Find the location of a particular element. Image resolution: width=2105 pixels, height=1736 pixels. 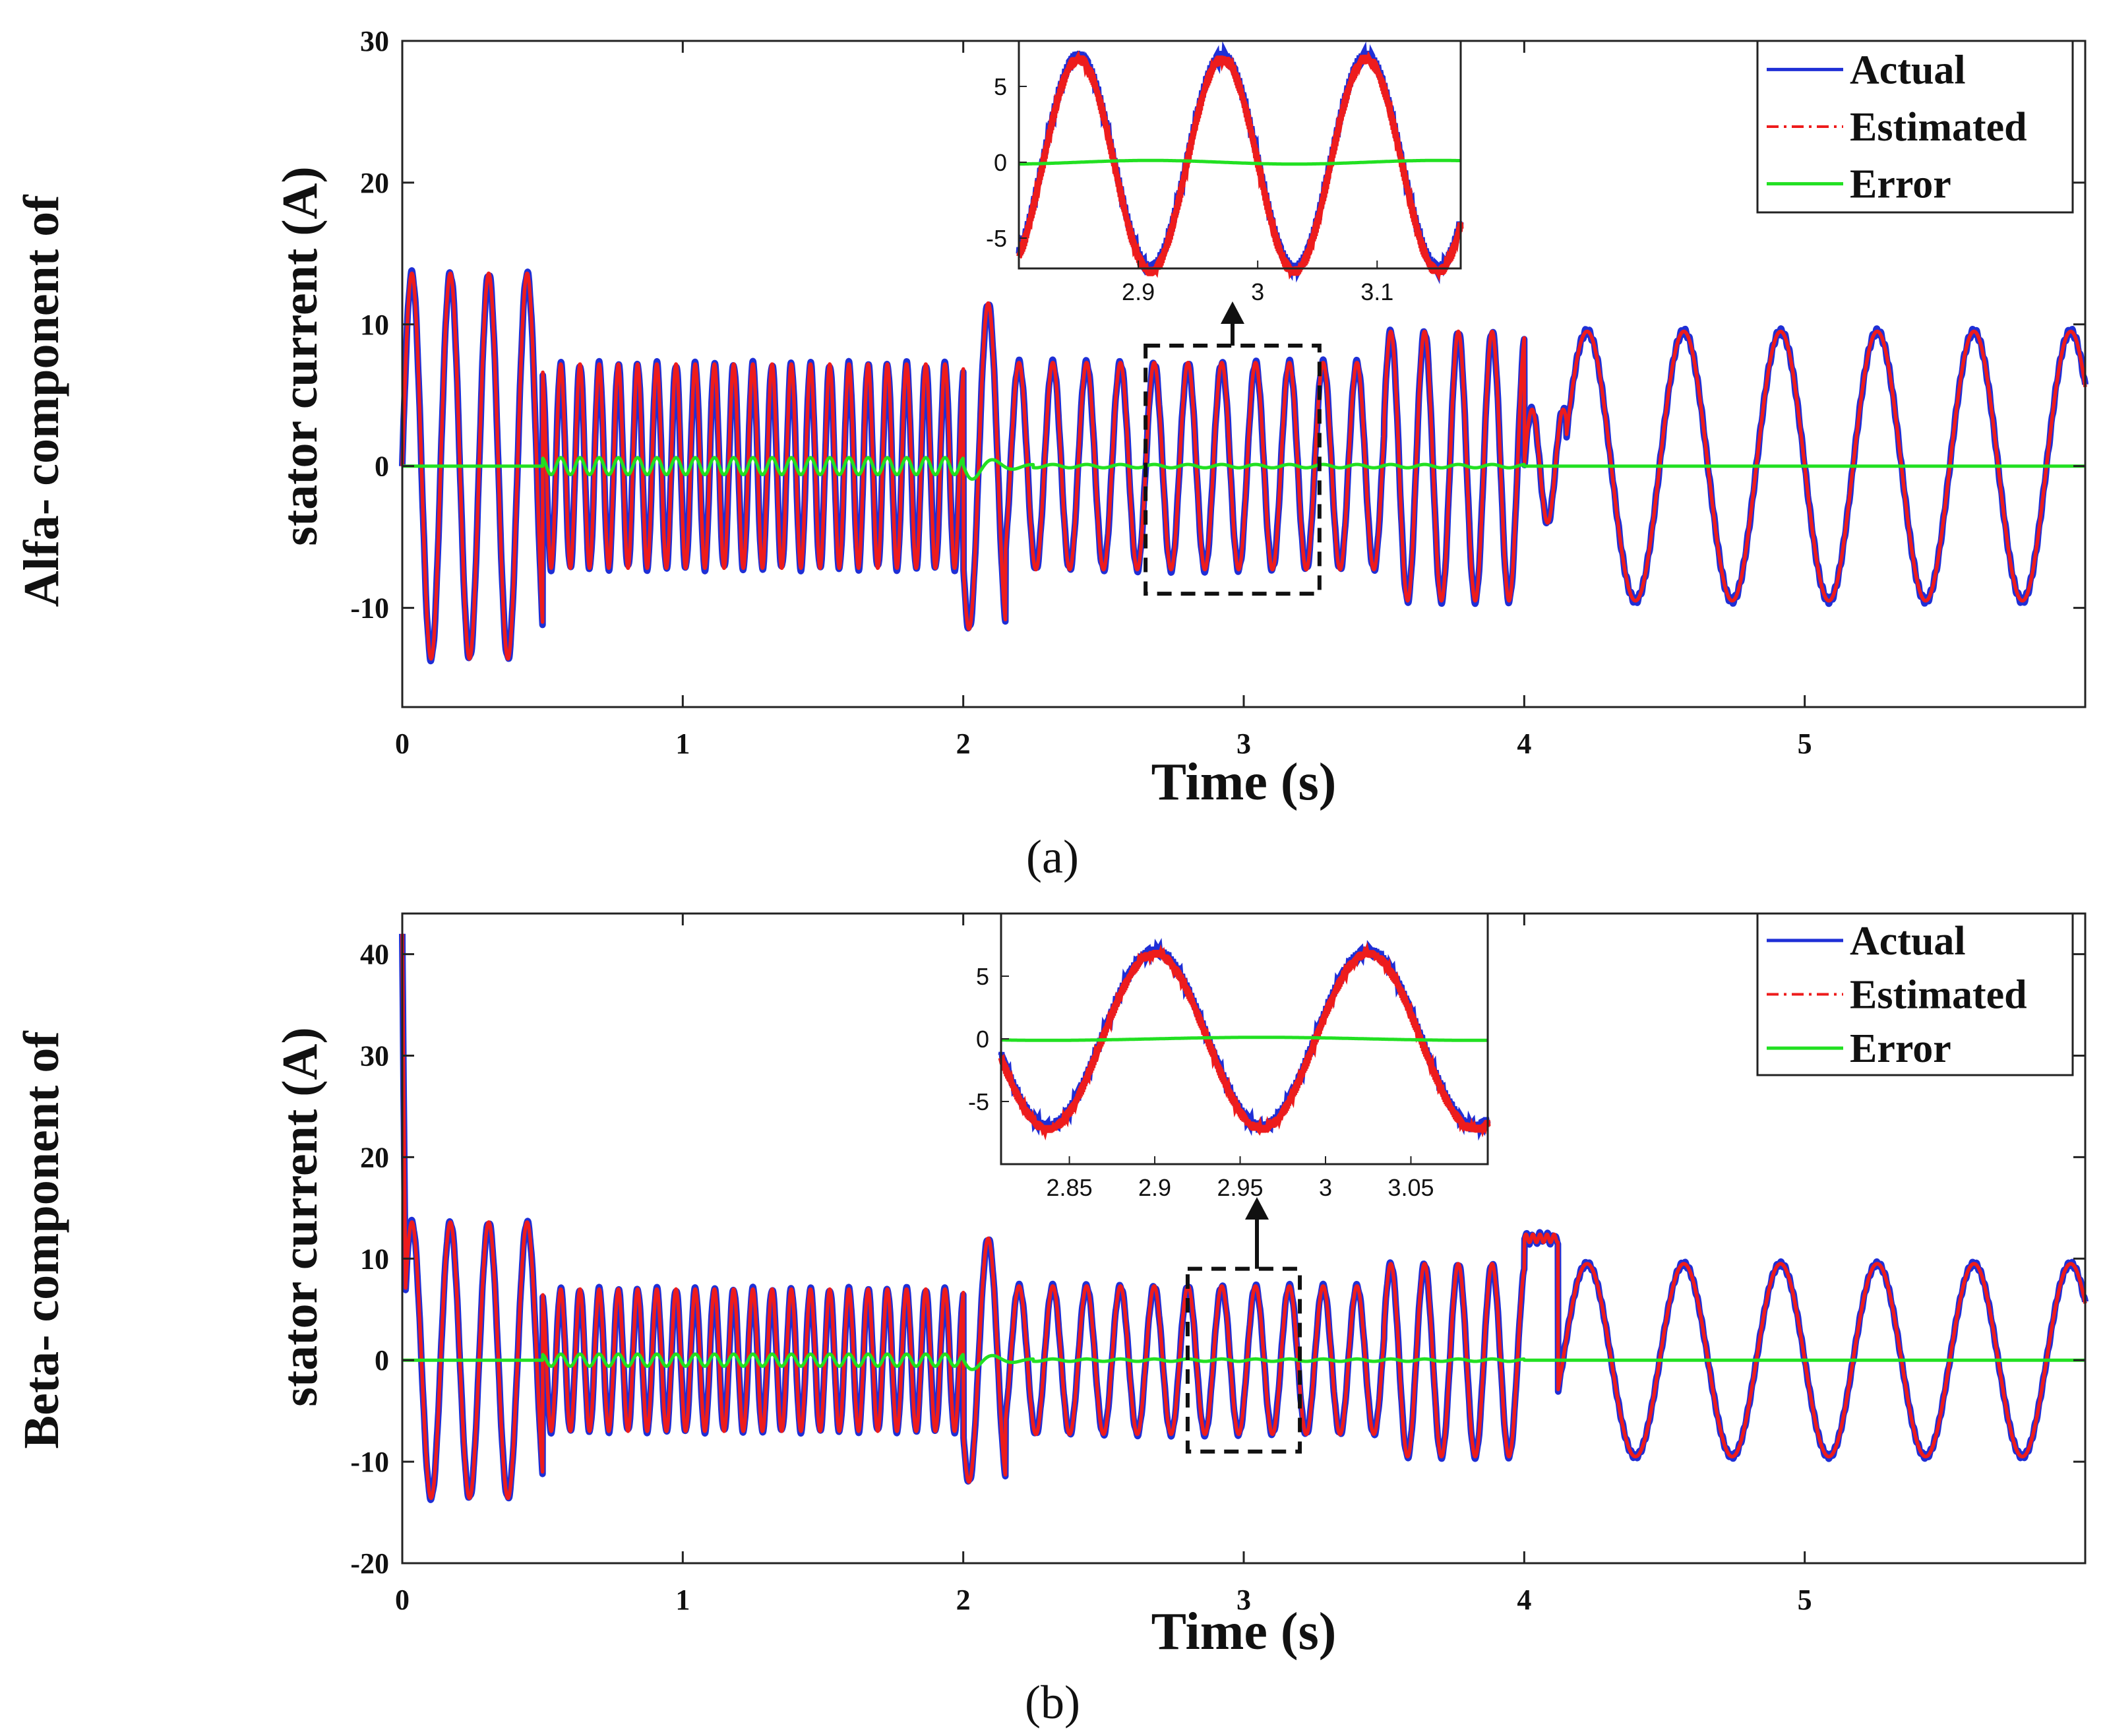

inset-x-tick-label: 2.95 is located at coordinates (1240, 1187).